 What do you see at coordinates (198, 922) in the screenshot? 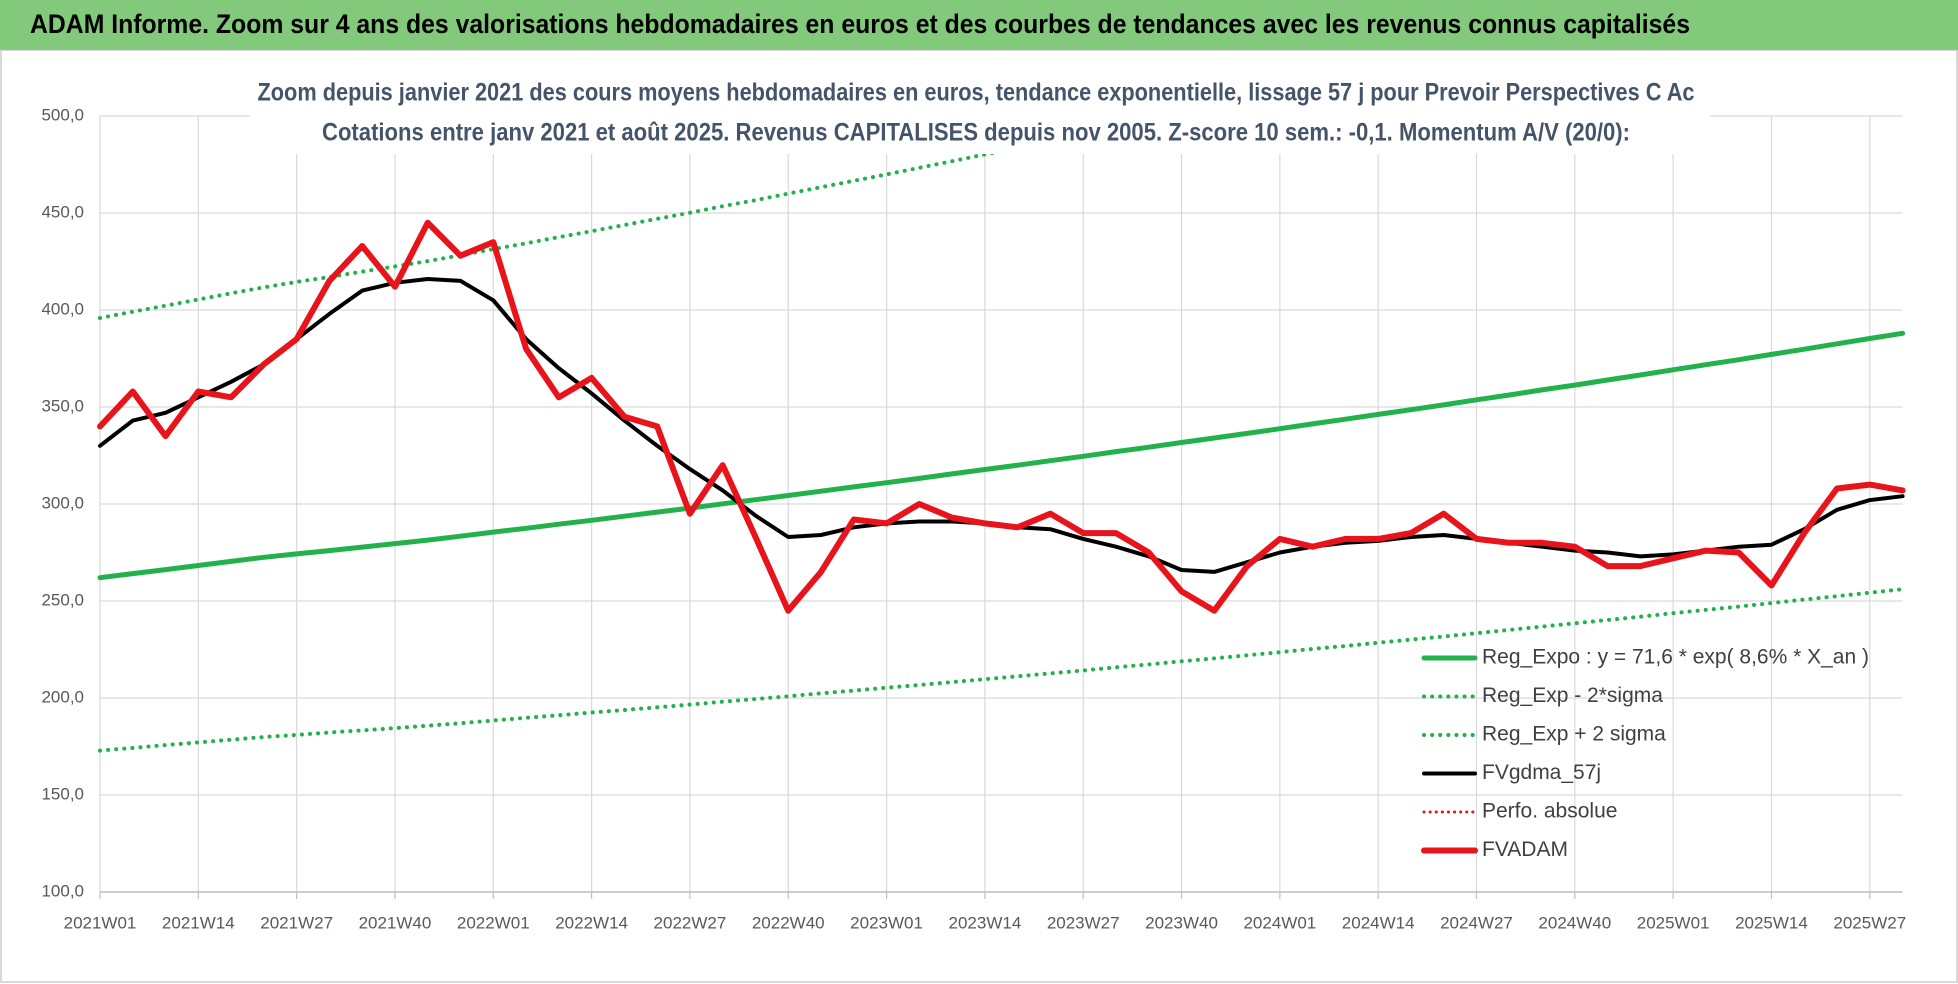
I see `x-tick-label: 2021W14` at bounding box center [198, 922].